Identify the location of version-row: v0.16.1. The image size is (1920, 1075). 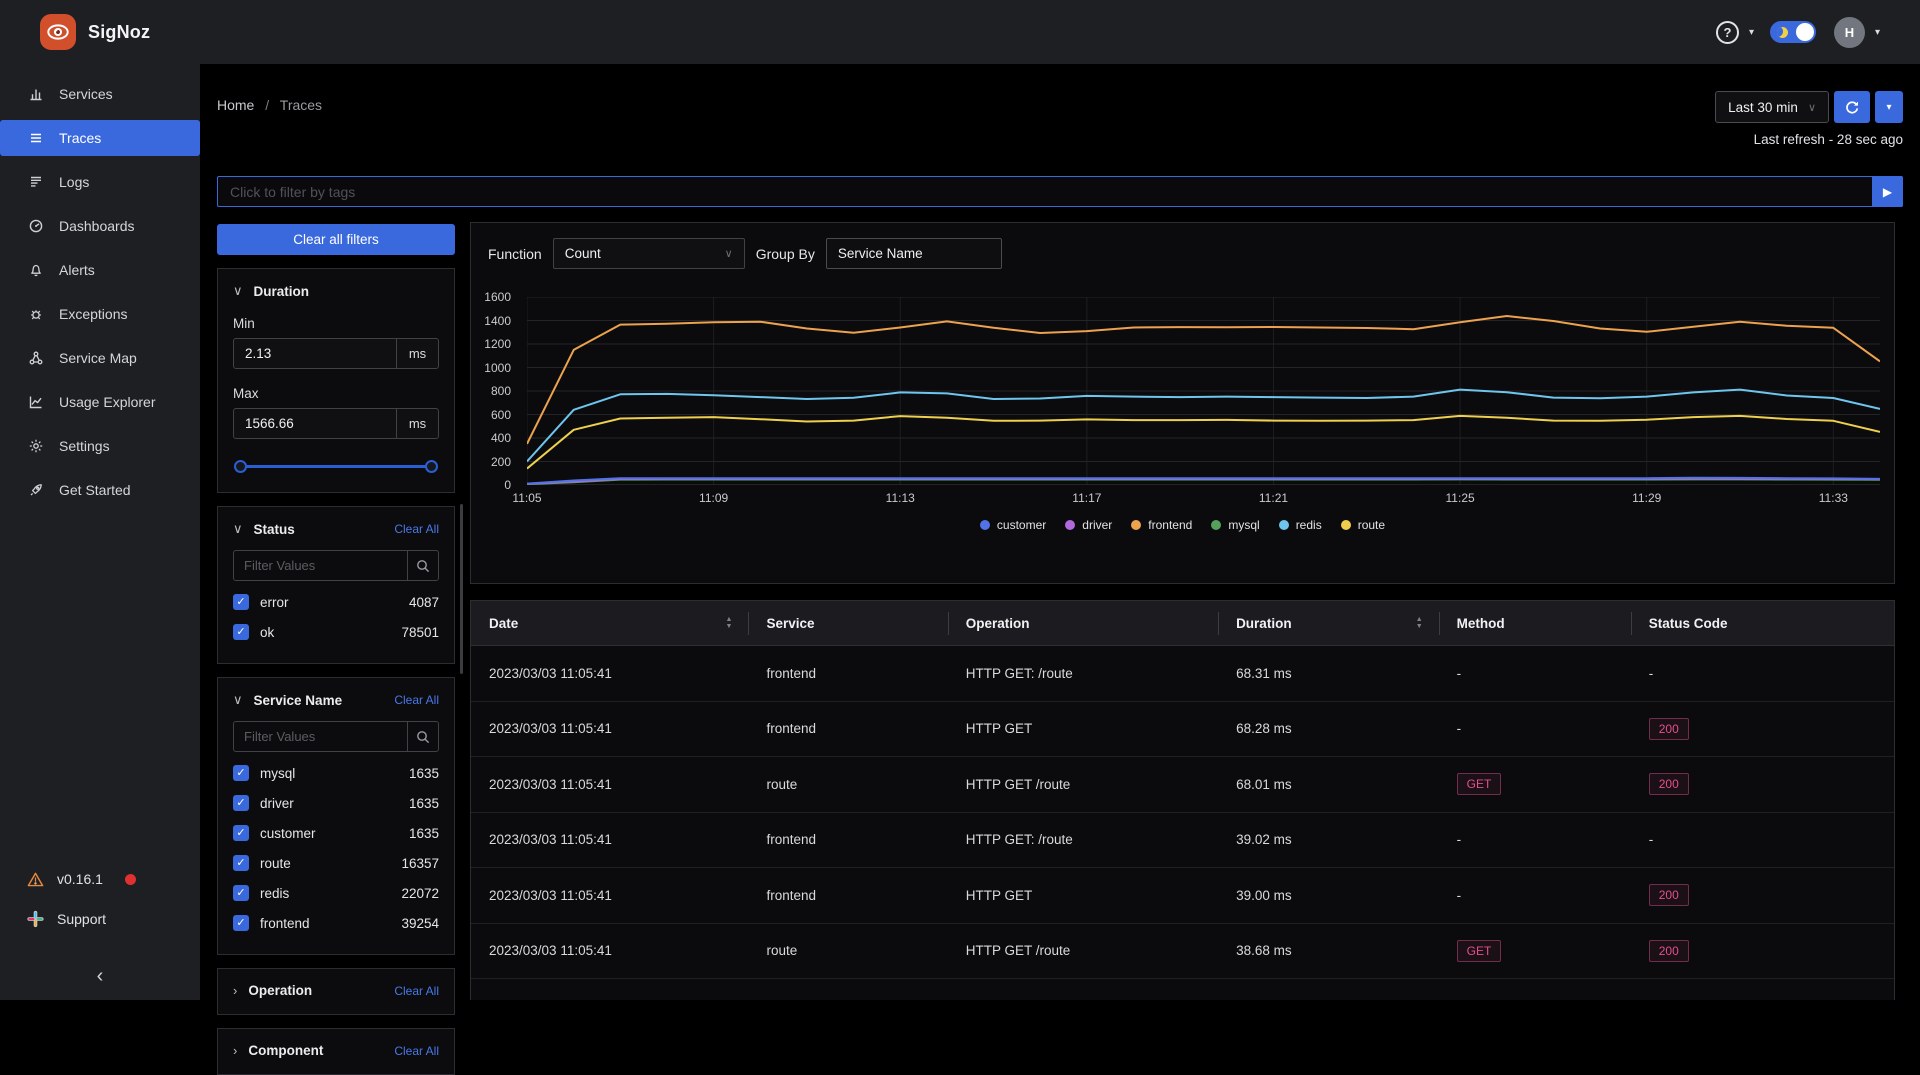
(100, 879).